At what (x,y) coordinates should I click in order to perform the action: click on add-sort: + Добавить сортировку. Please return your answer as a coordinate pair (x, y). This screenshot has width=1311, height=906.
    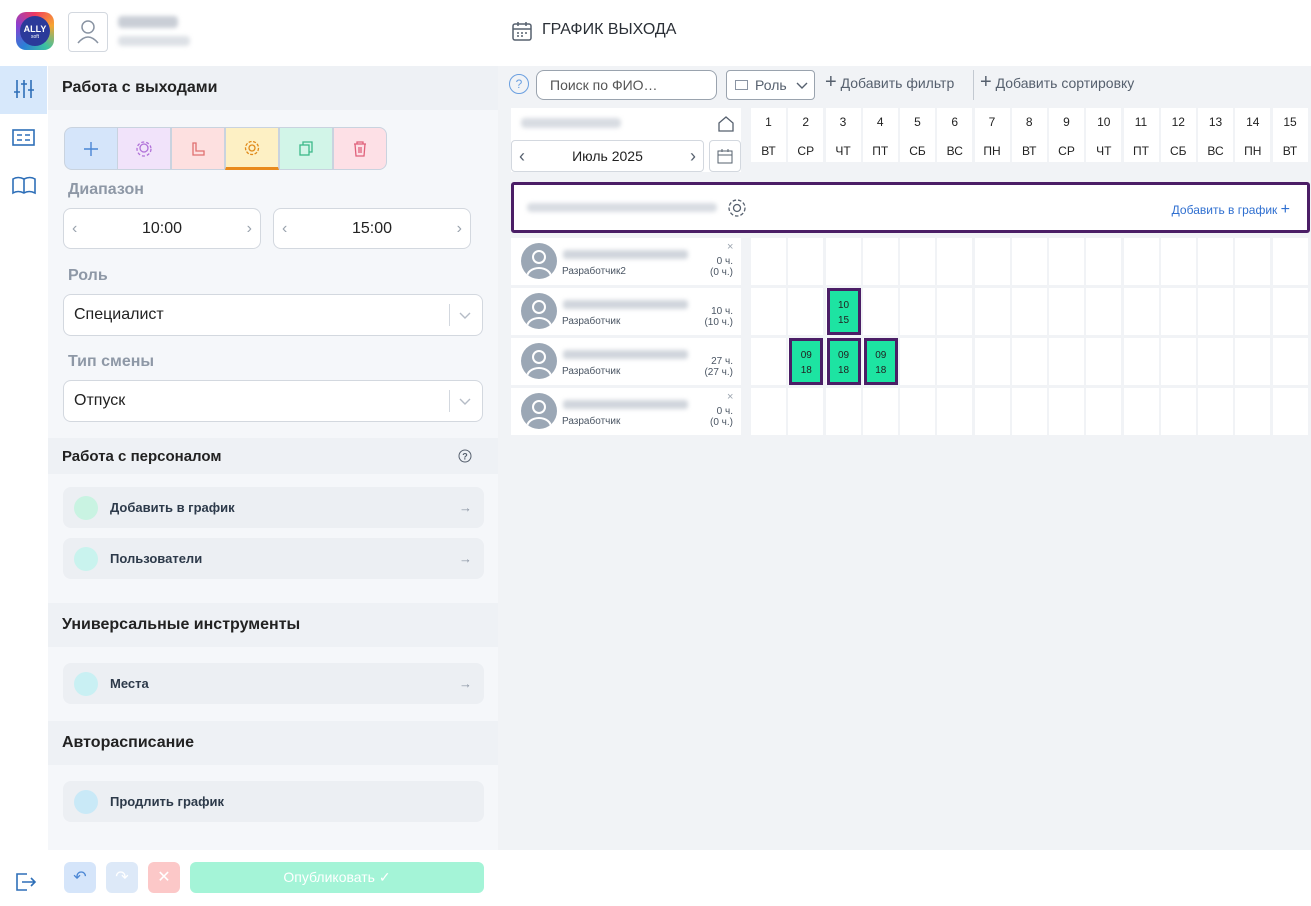
    Looking at the image, I should click on (1057, 82).